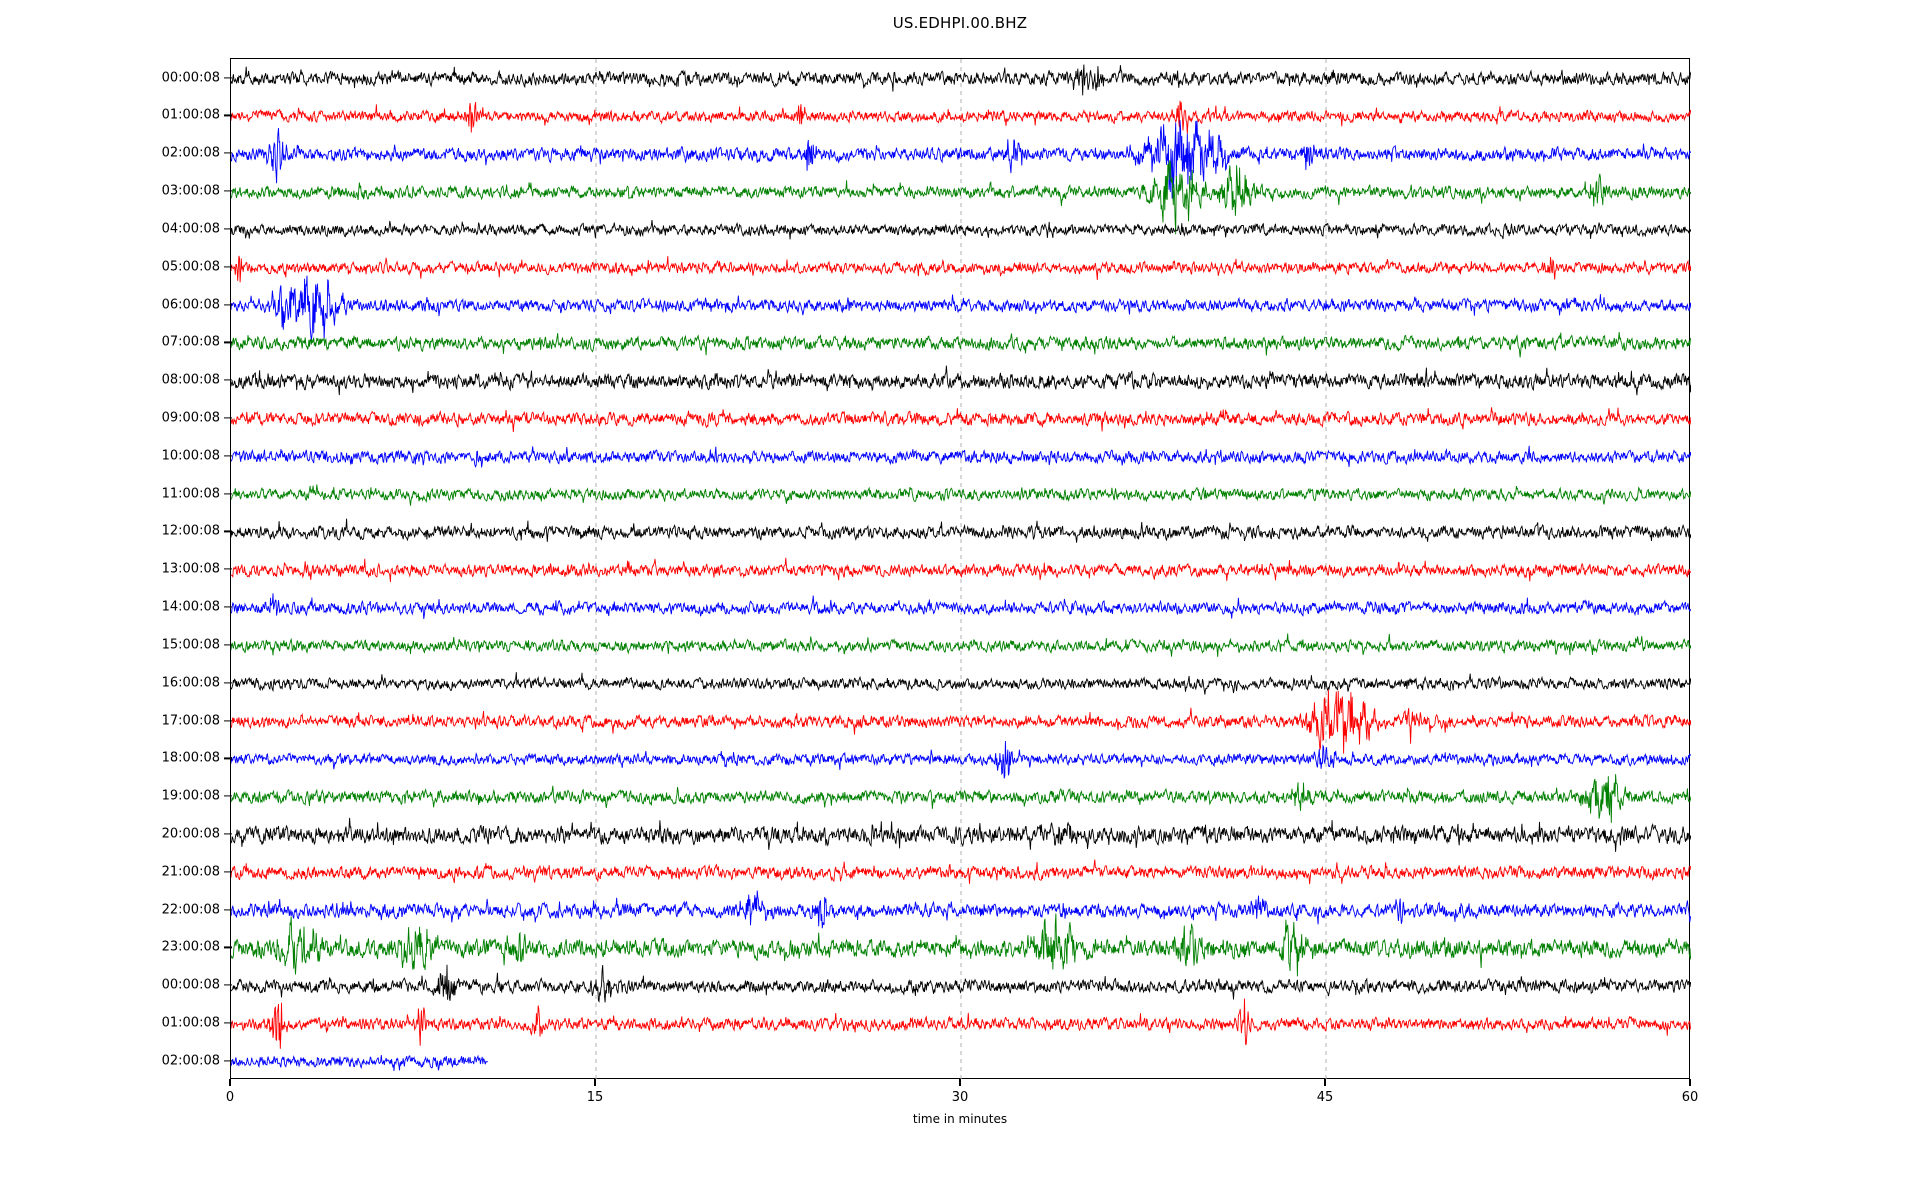 The height and width of the screenshot is (1200, 1920). I want to click on x-axis-tick-label: 45, so click(1325, 1097).